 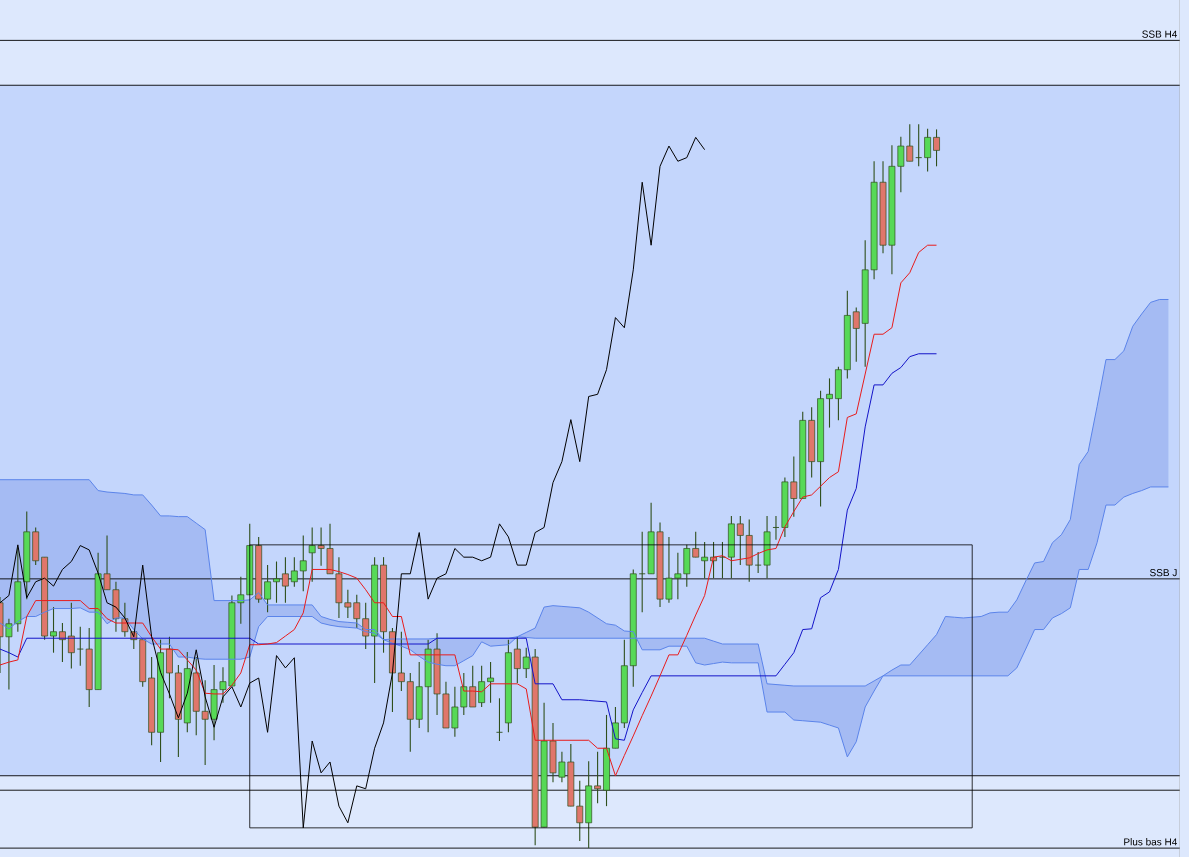 I want to click on ref-line-label: SSB H4, so click(x=1160, y=34).